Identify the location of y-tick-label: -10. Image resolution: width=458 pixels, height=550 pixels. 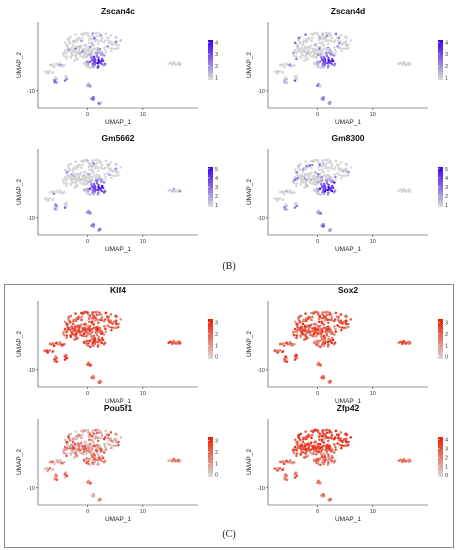
(31, 489).